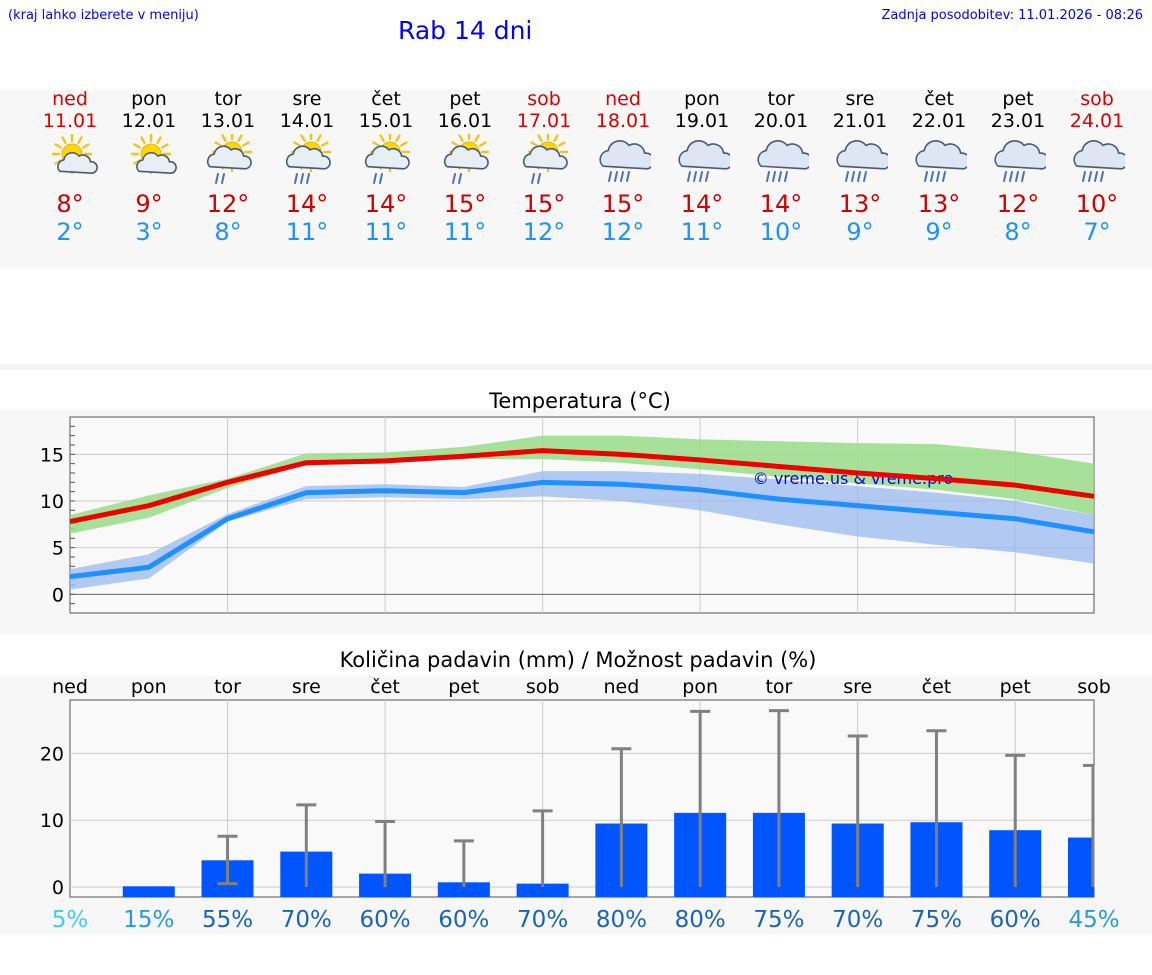  What do you see at coordinates (70, 920) in the screenshot?
I see `precipitation-probability: 5%` at bounding box center [70, 920].